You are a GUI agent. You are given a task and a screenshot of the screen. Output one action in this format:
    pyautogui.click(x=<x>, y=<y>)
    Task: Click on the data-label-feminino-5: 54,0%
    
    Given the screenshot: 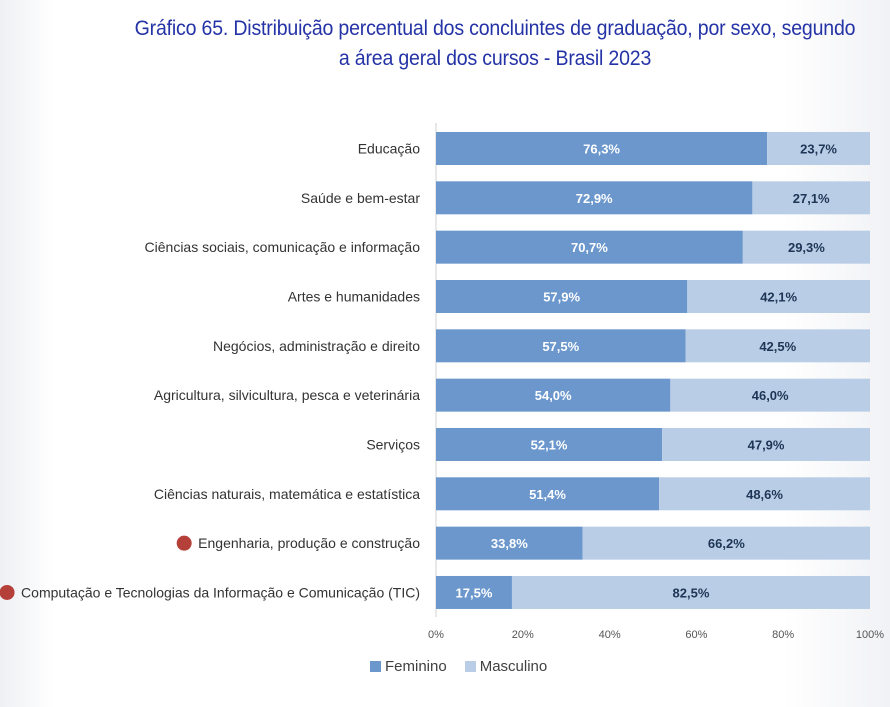 What is the action you would take?
    pyautogui.click(x=553, y=395)
    